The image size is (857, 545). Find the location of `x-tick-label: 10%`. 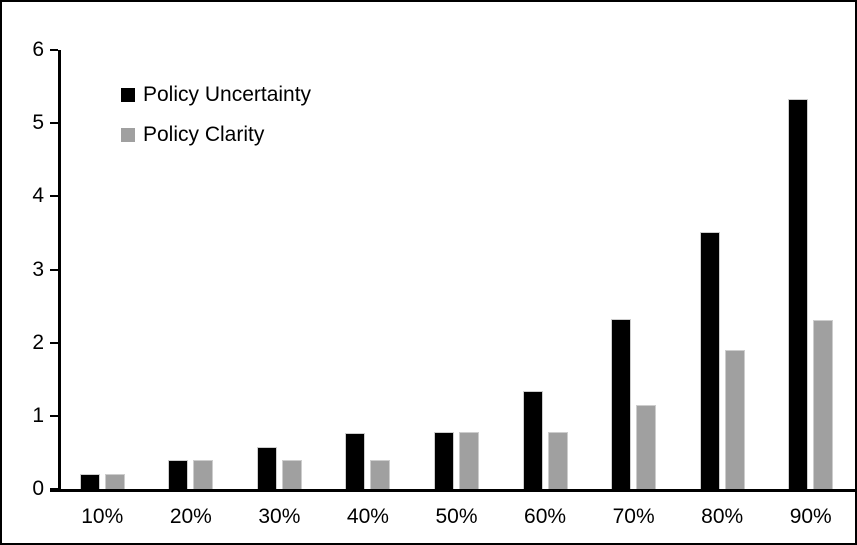

x-tick-label: 10% is located at coordinates (102, 516).